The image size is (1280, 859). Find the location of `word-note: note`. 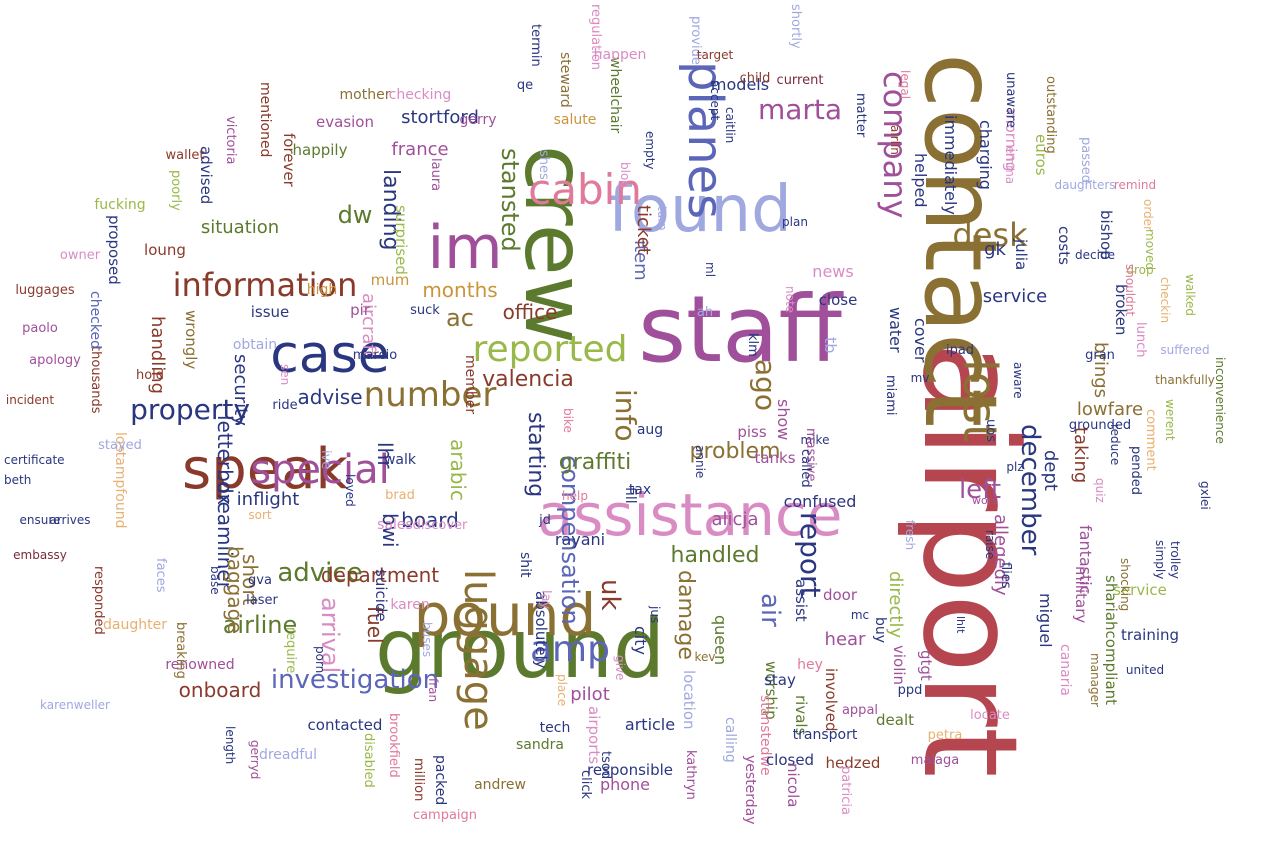

word-note: note is located at coordinates (790, 300).